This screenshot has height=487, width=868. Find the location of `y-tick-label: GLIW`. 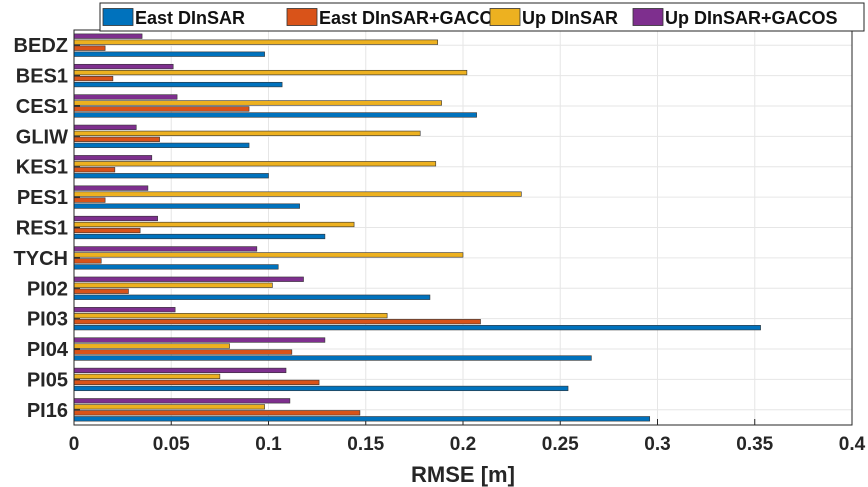

y-tick-label: GLIW is located at coordinates (42, 137).